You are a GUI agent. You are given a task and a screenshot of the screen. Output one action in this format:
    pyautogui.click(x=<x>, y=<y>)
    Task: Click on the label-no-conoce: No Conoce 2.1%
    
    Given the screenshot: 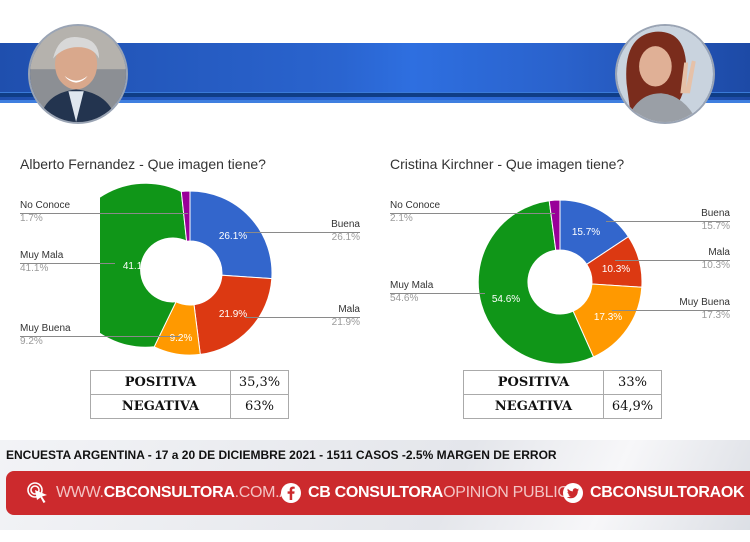 What is the action you would take?
    pyautogui.click(x=415, y=212)
    